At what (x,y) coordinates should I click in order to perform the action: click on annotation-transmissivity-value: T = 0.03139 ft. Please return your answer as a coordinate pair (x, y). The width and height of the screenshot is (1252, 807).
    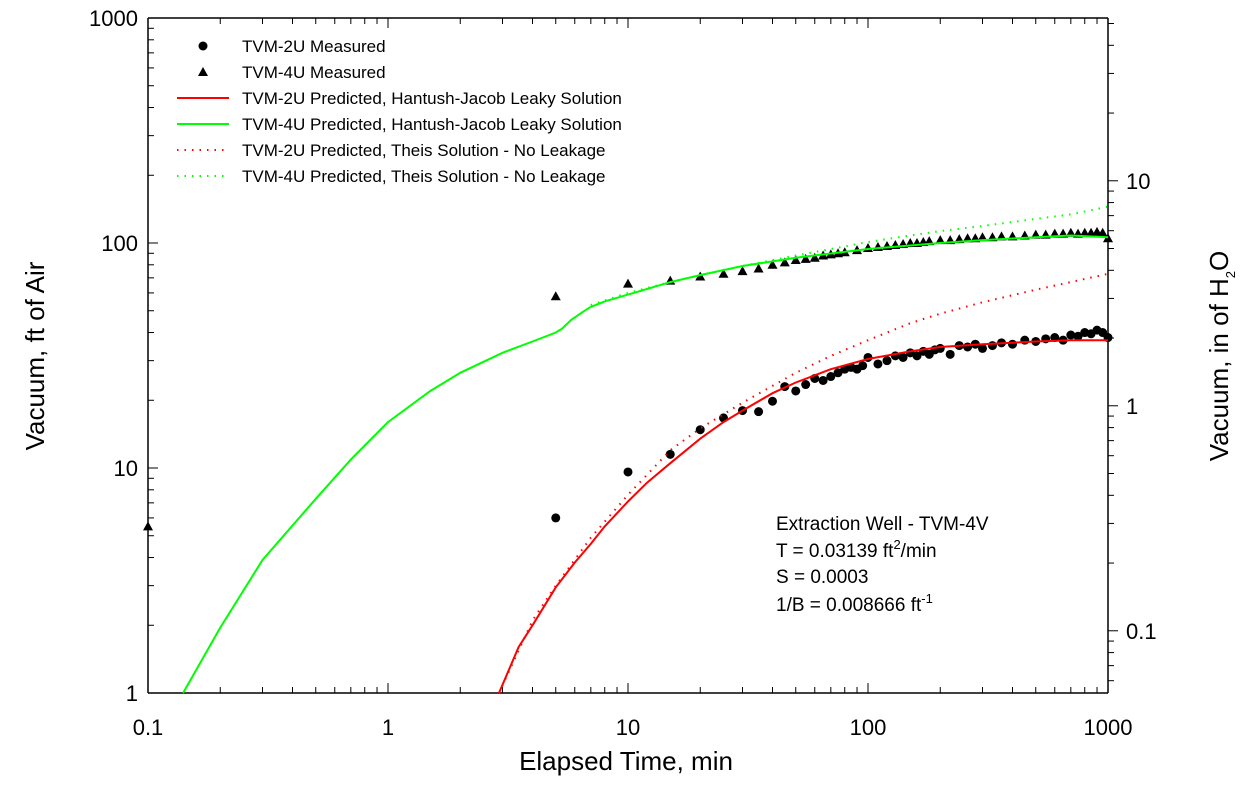
    Looking at the image, I should click on (835, 551).